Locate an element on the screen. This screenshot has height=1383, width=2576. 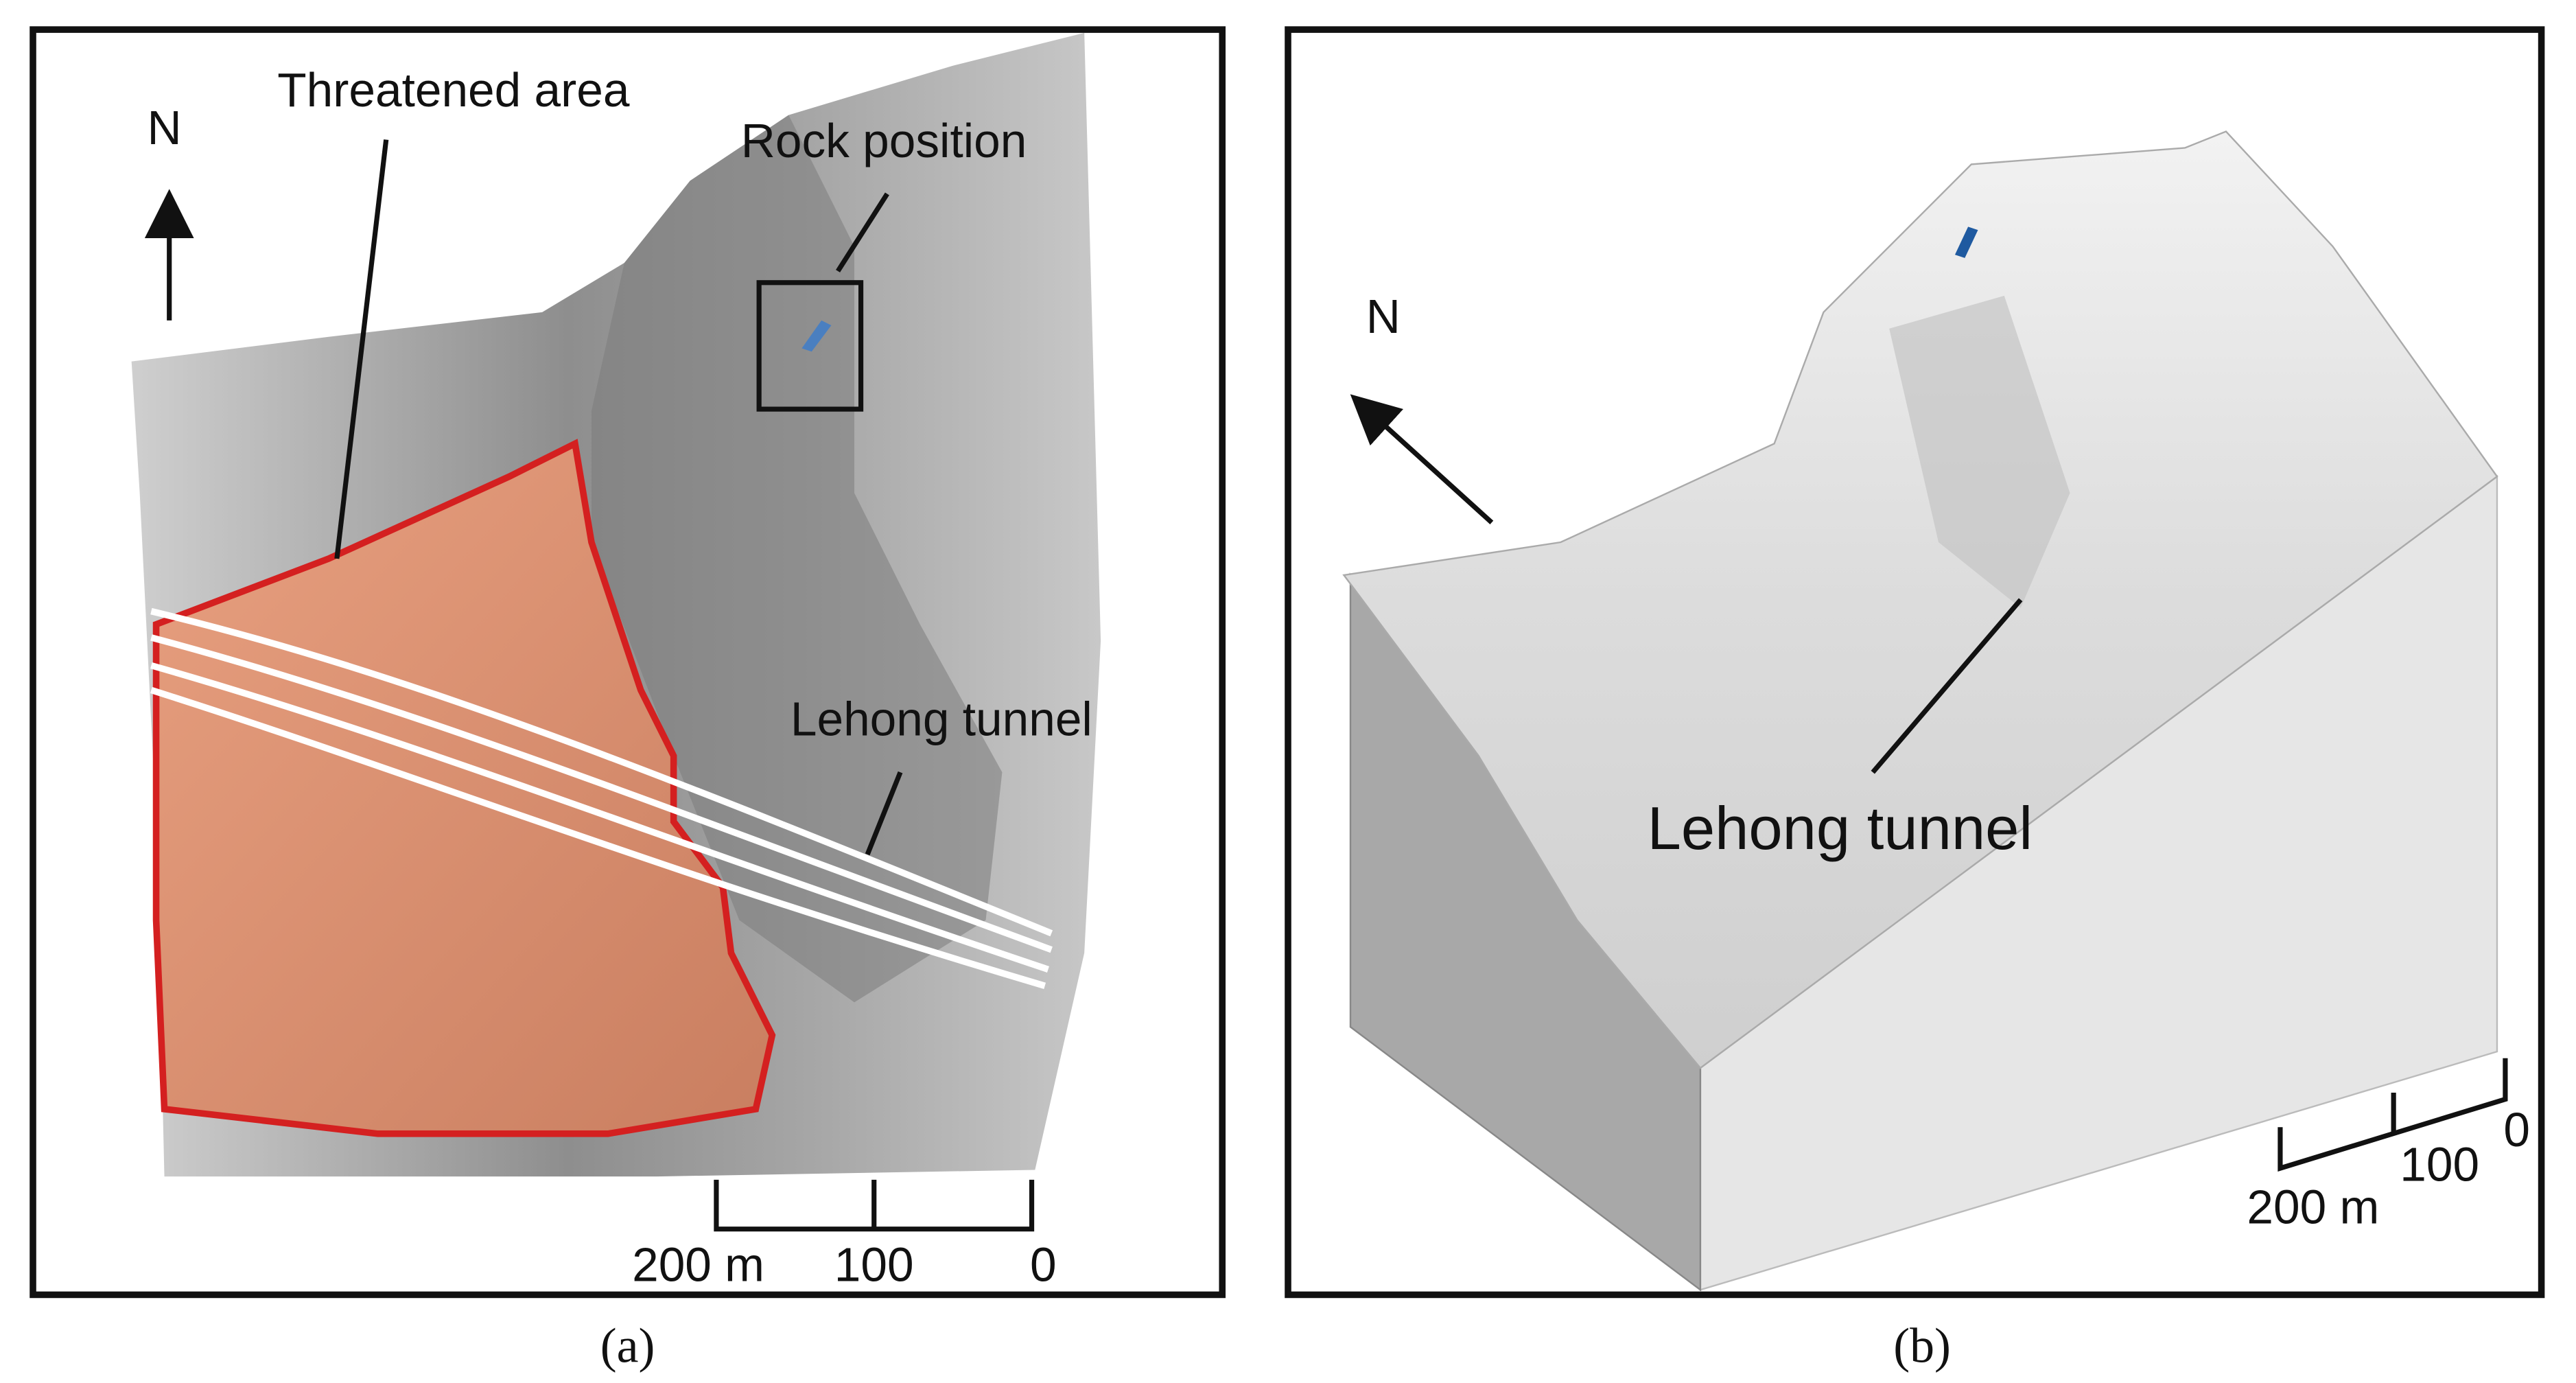
tunnel-lines is located at coordinates (601, 798).